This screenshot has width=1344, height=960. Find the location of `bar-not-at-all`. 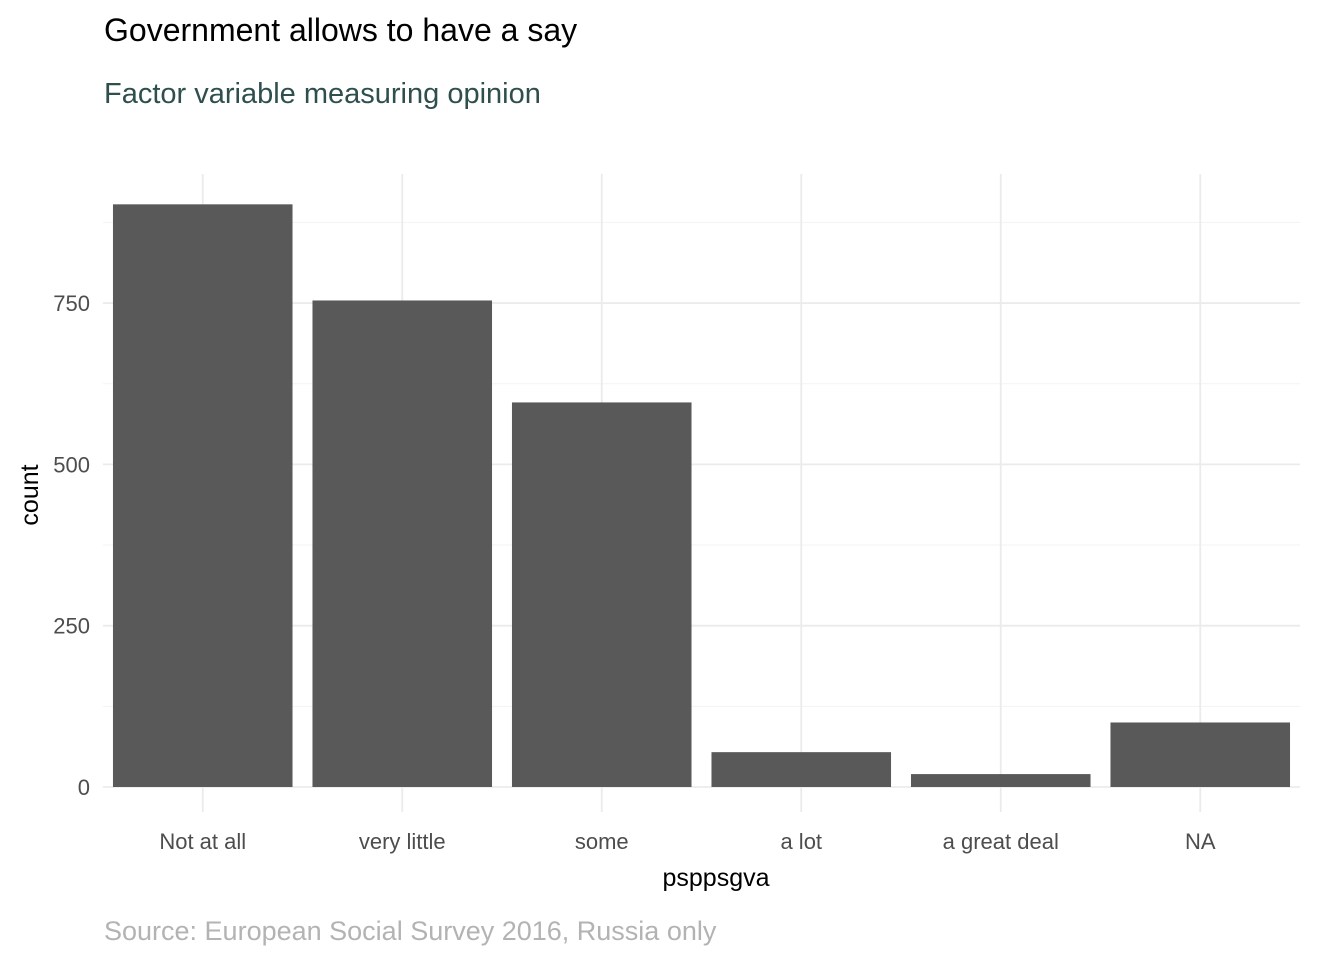

bar-not-at-all is located at coordinates (202, 495).